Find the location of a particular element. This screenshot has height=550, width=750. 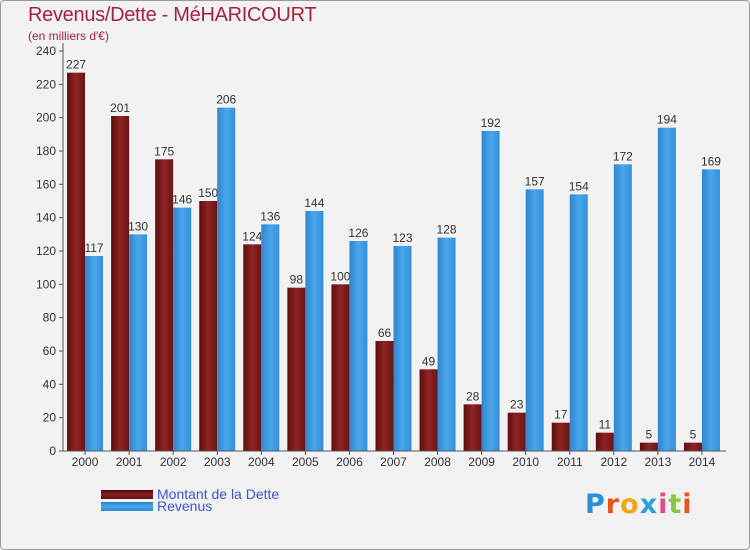

x-tick-label-2002: 2002 is located at coordinates (173, 462).